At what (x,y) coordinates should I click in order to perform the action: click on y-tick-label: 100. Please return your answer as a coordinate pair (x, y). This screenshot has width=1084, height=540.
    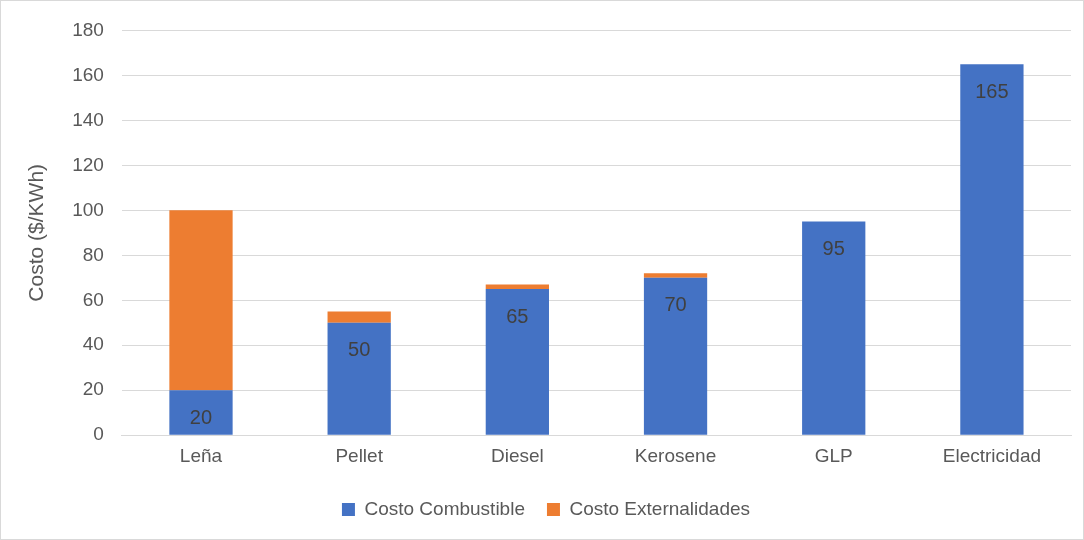
    Looking at the image, I should click on (88, 209).